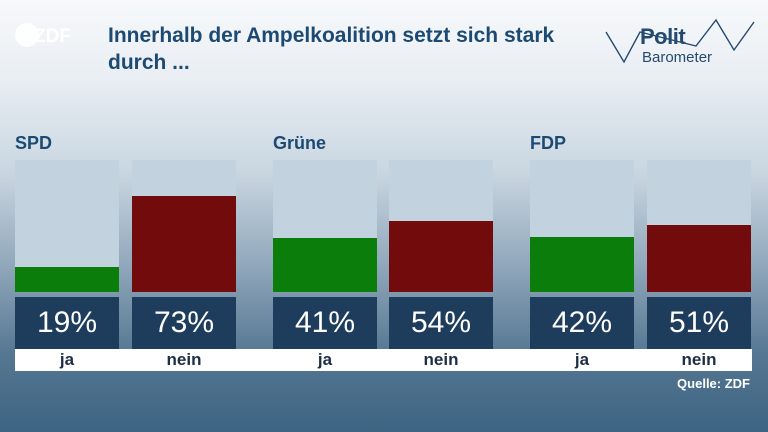  What do you see at coordinates (325, 359) in the screenshot?
I see `category-label-gruene-ja: ja` at bounding box center [325, 359].